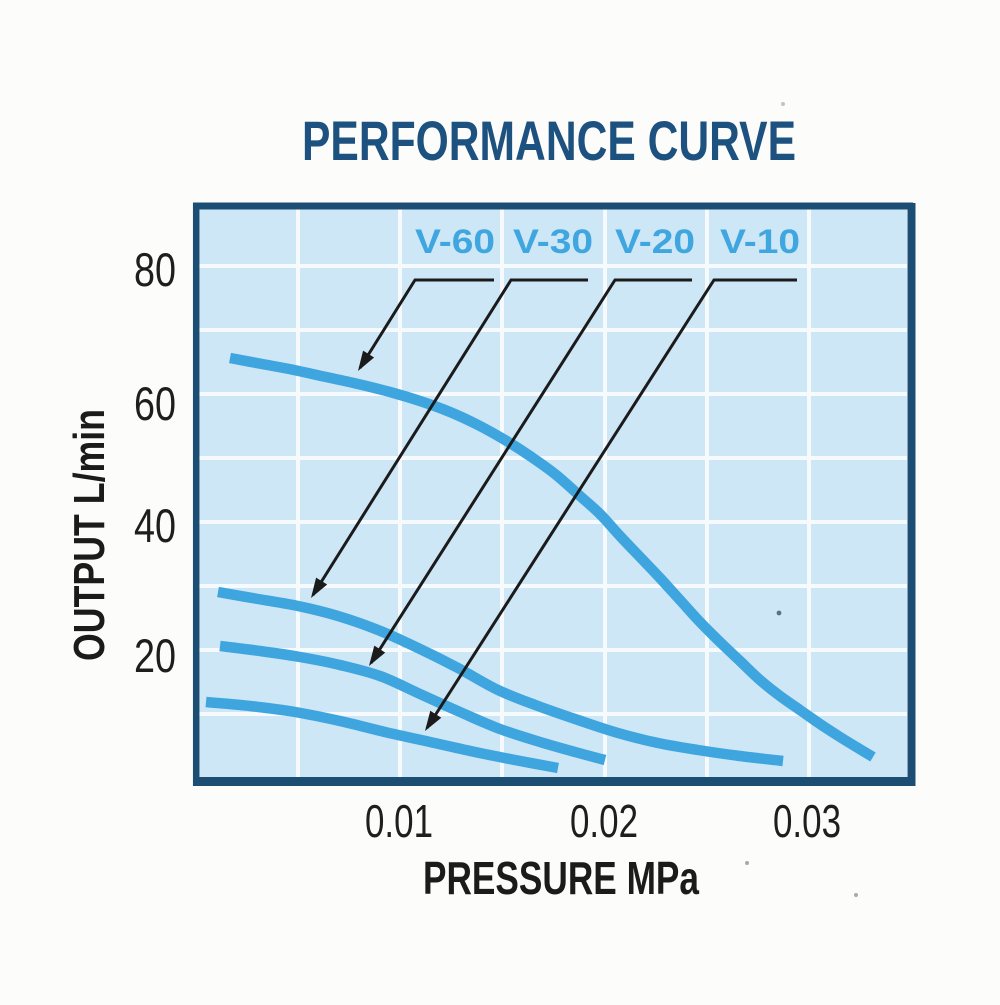 This screenshot has width=1000, height=1005. I want to click on svg-text: 0.03, so click(807, 821).